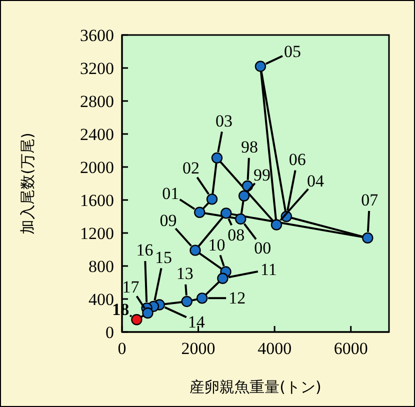 The width and height of the screenshot is (415, 407). Describe the element at coordinates (198, 348) in the screenshot. I see `x-tick-label: 2000` at that location.